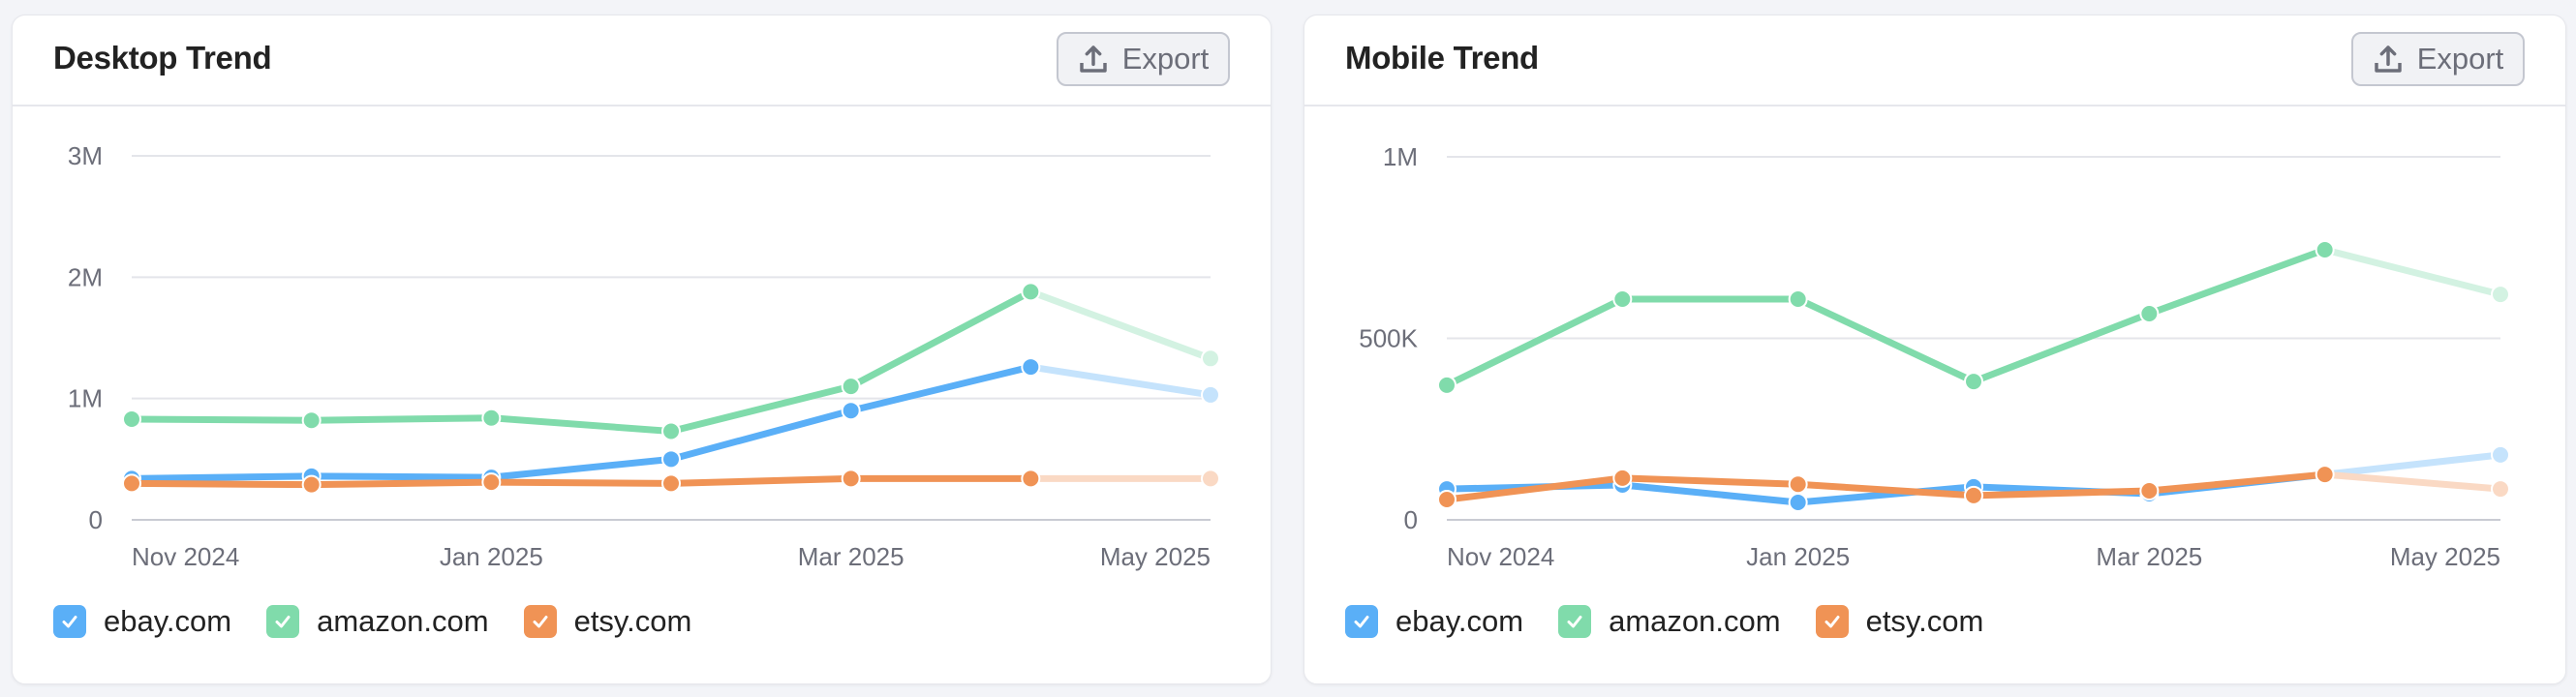  Describe the element at coordinates (162, 58) in the screenshot. I see `card-title: Desktop Trend` at that location.